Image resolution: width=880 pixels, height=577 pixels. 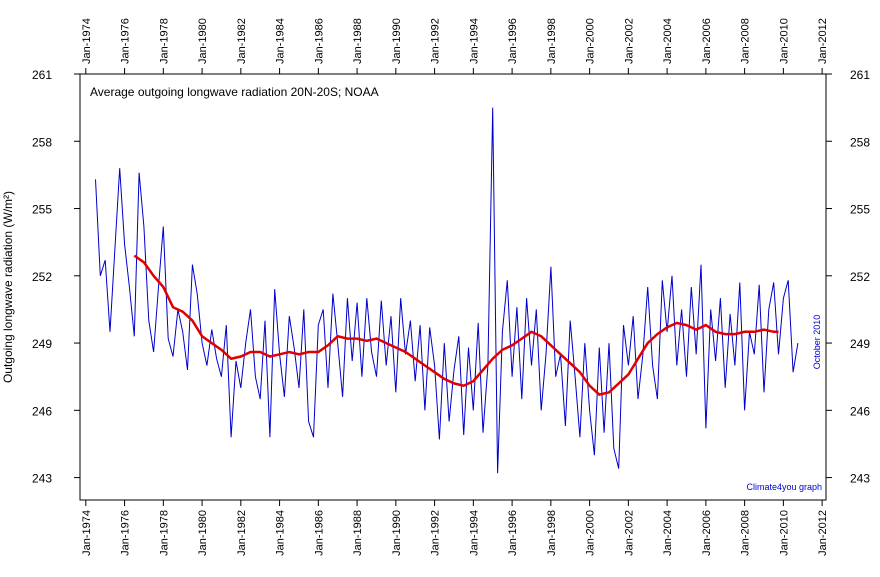 What do you see at coordinates (319, 533) in the screenshot?
I see `x-tick-label: Jan-1986` at bounding box center [319, 533].